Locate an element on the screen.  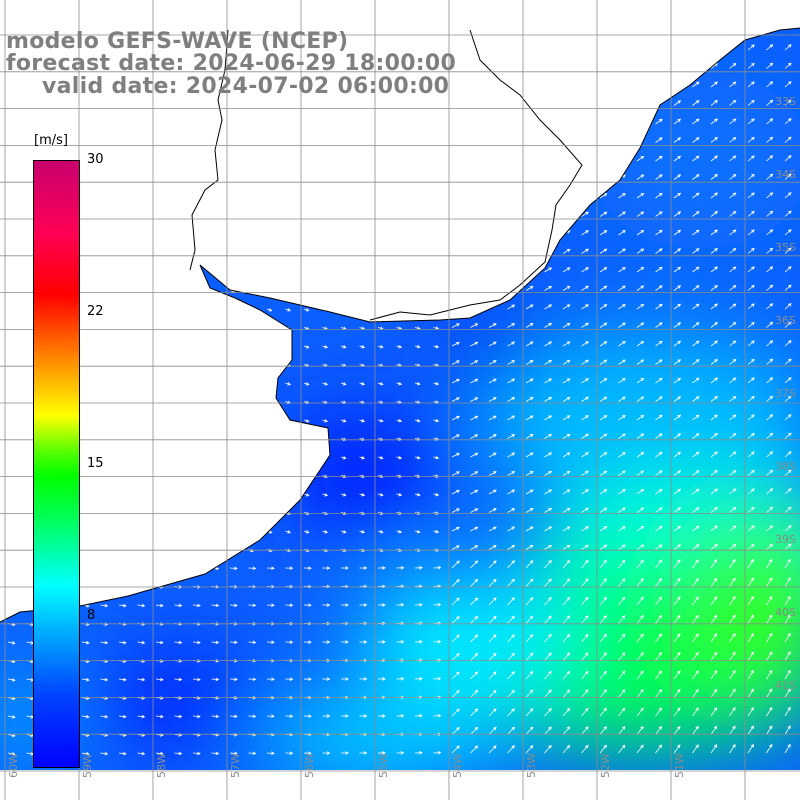
model-title: modelo GEFS-WAVE (NCEP) is located at coordinates (177, 41).